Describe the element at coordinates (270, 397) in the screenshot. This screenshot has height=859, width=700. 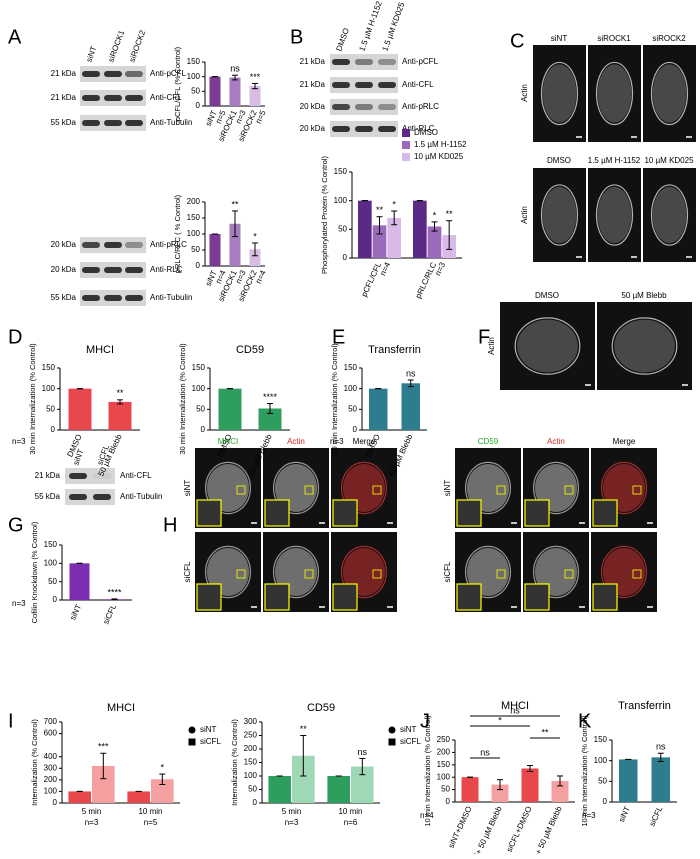
I see `significance-label: ****` at that location.